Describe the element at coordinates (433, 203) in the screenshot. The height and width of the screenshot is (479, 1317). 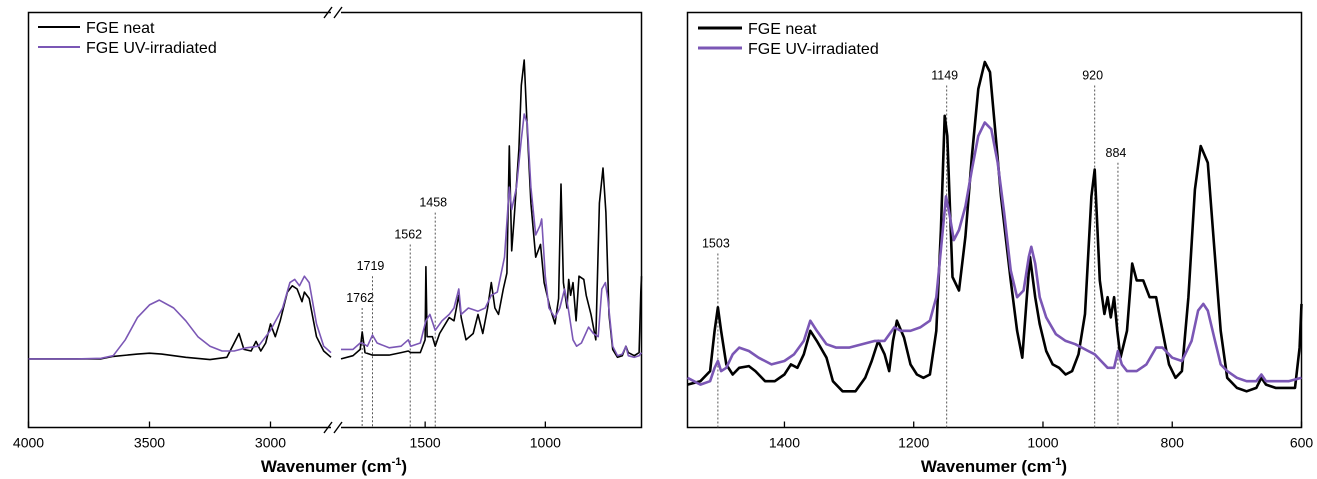
I see `annotation-label-1458: 1458` at that location.